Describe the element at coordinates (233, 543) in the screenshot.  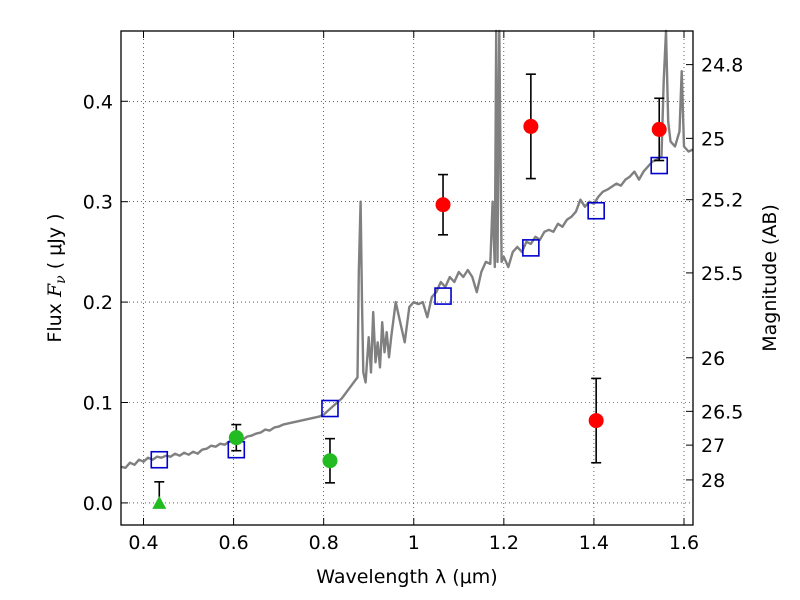
I see `x-tick-label-1: 0.6` at that location.